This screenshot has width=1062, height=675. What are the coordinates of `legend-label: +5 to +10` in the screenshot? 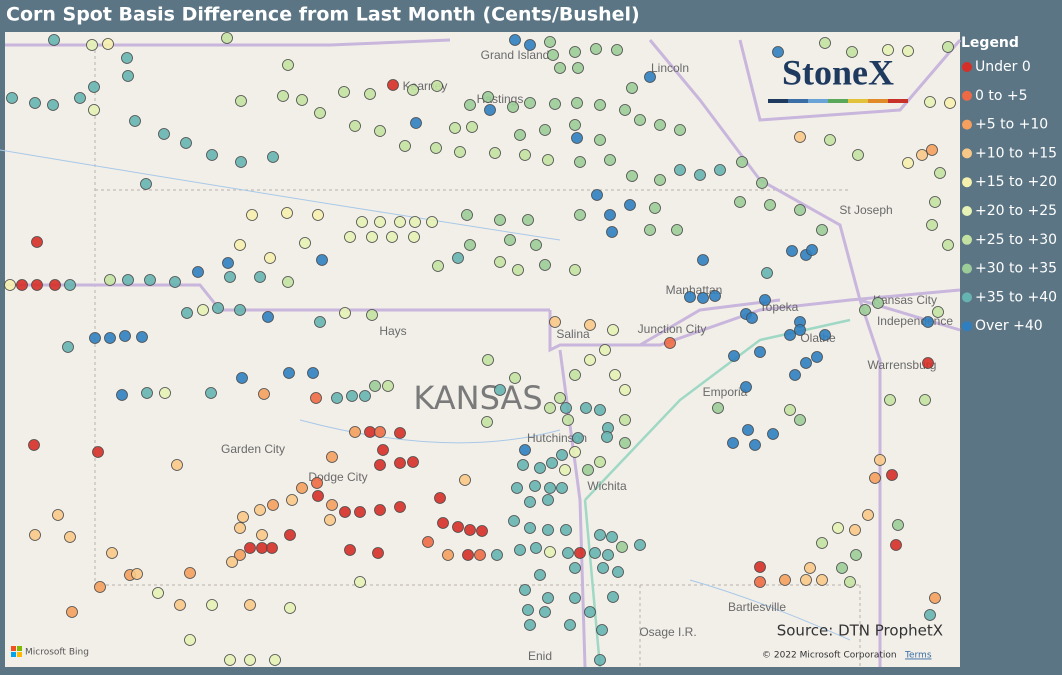 It's located at (1011, 125).